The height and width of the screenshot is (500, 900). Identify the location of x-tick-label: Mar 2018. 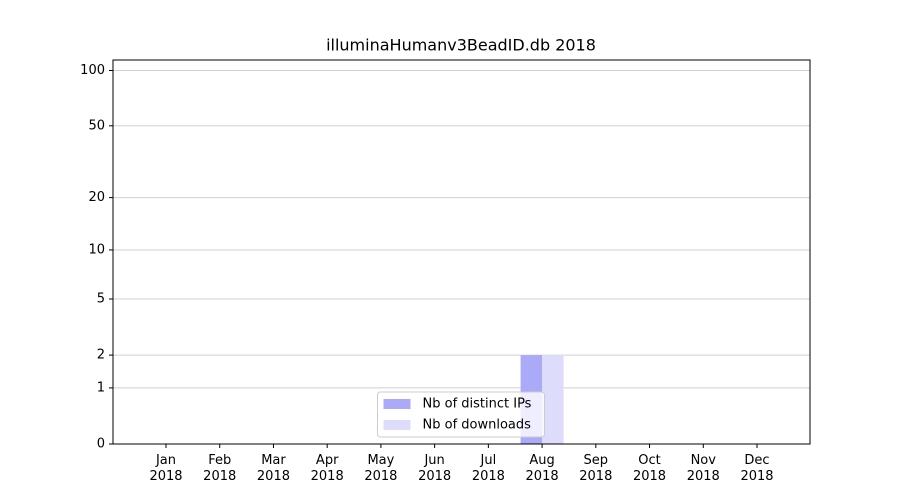
(273, 468).